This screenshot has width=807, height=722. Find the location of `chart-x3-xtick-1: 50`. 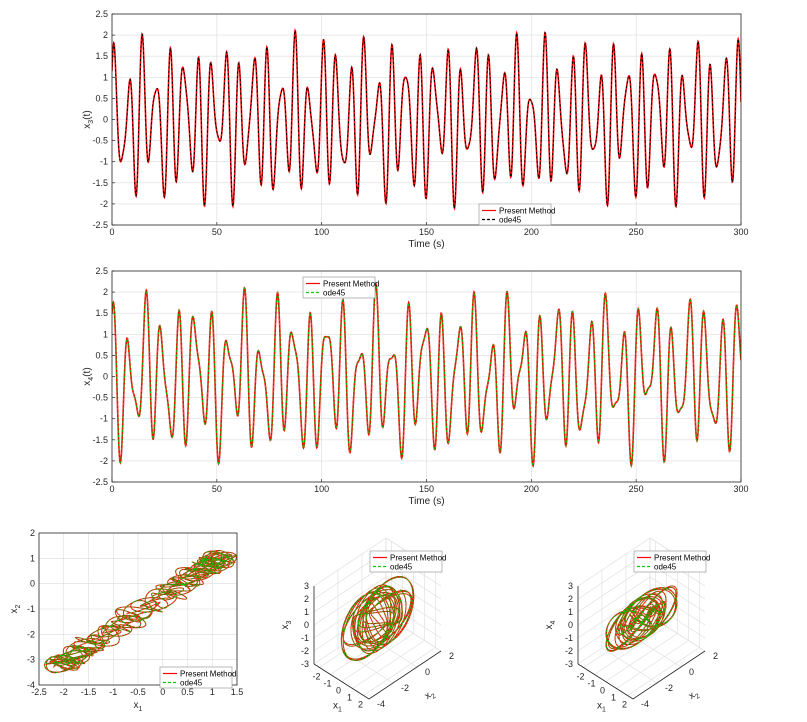

chart-x3-xtick-1: 50 is located at coordinates (217, 232).